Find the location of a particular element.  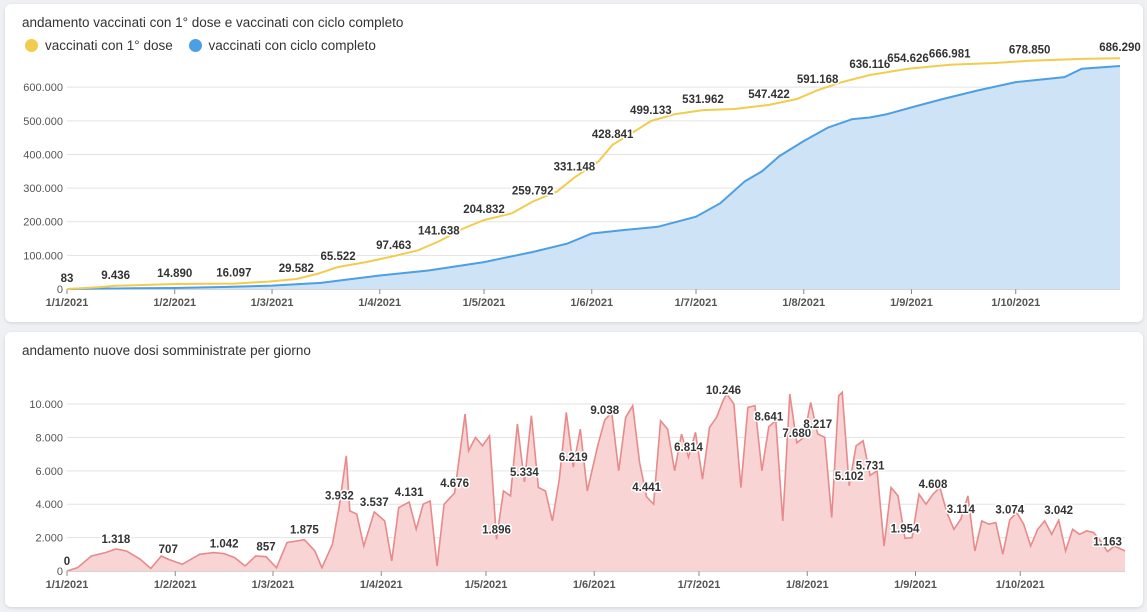

daily-x-tick-label: 1/1/2021 is located at coordinates (67, 585).